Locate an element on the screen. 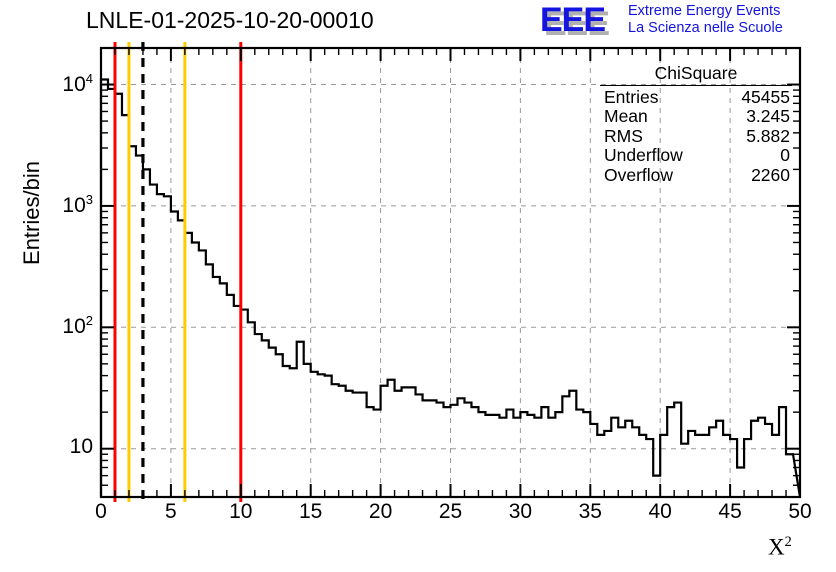  stats-row-value: 0 is located at coordinates (785, 155).